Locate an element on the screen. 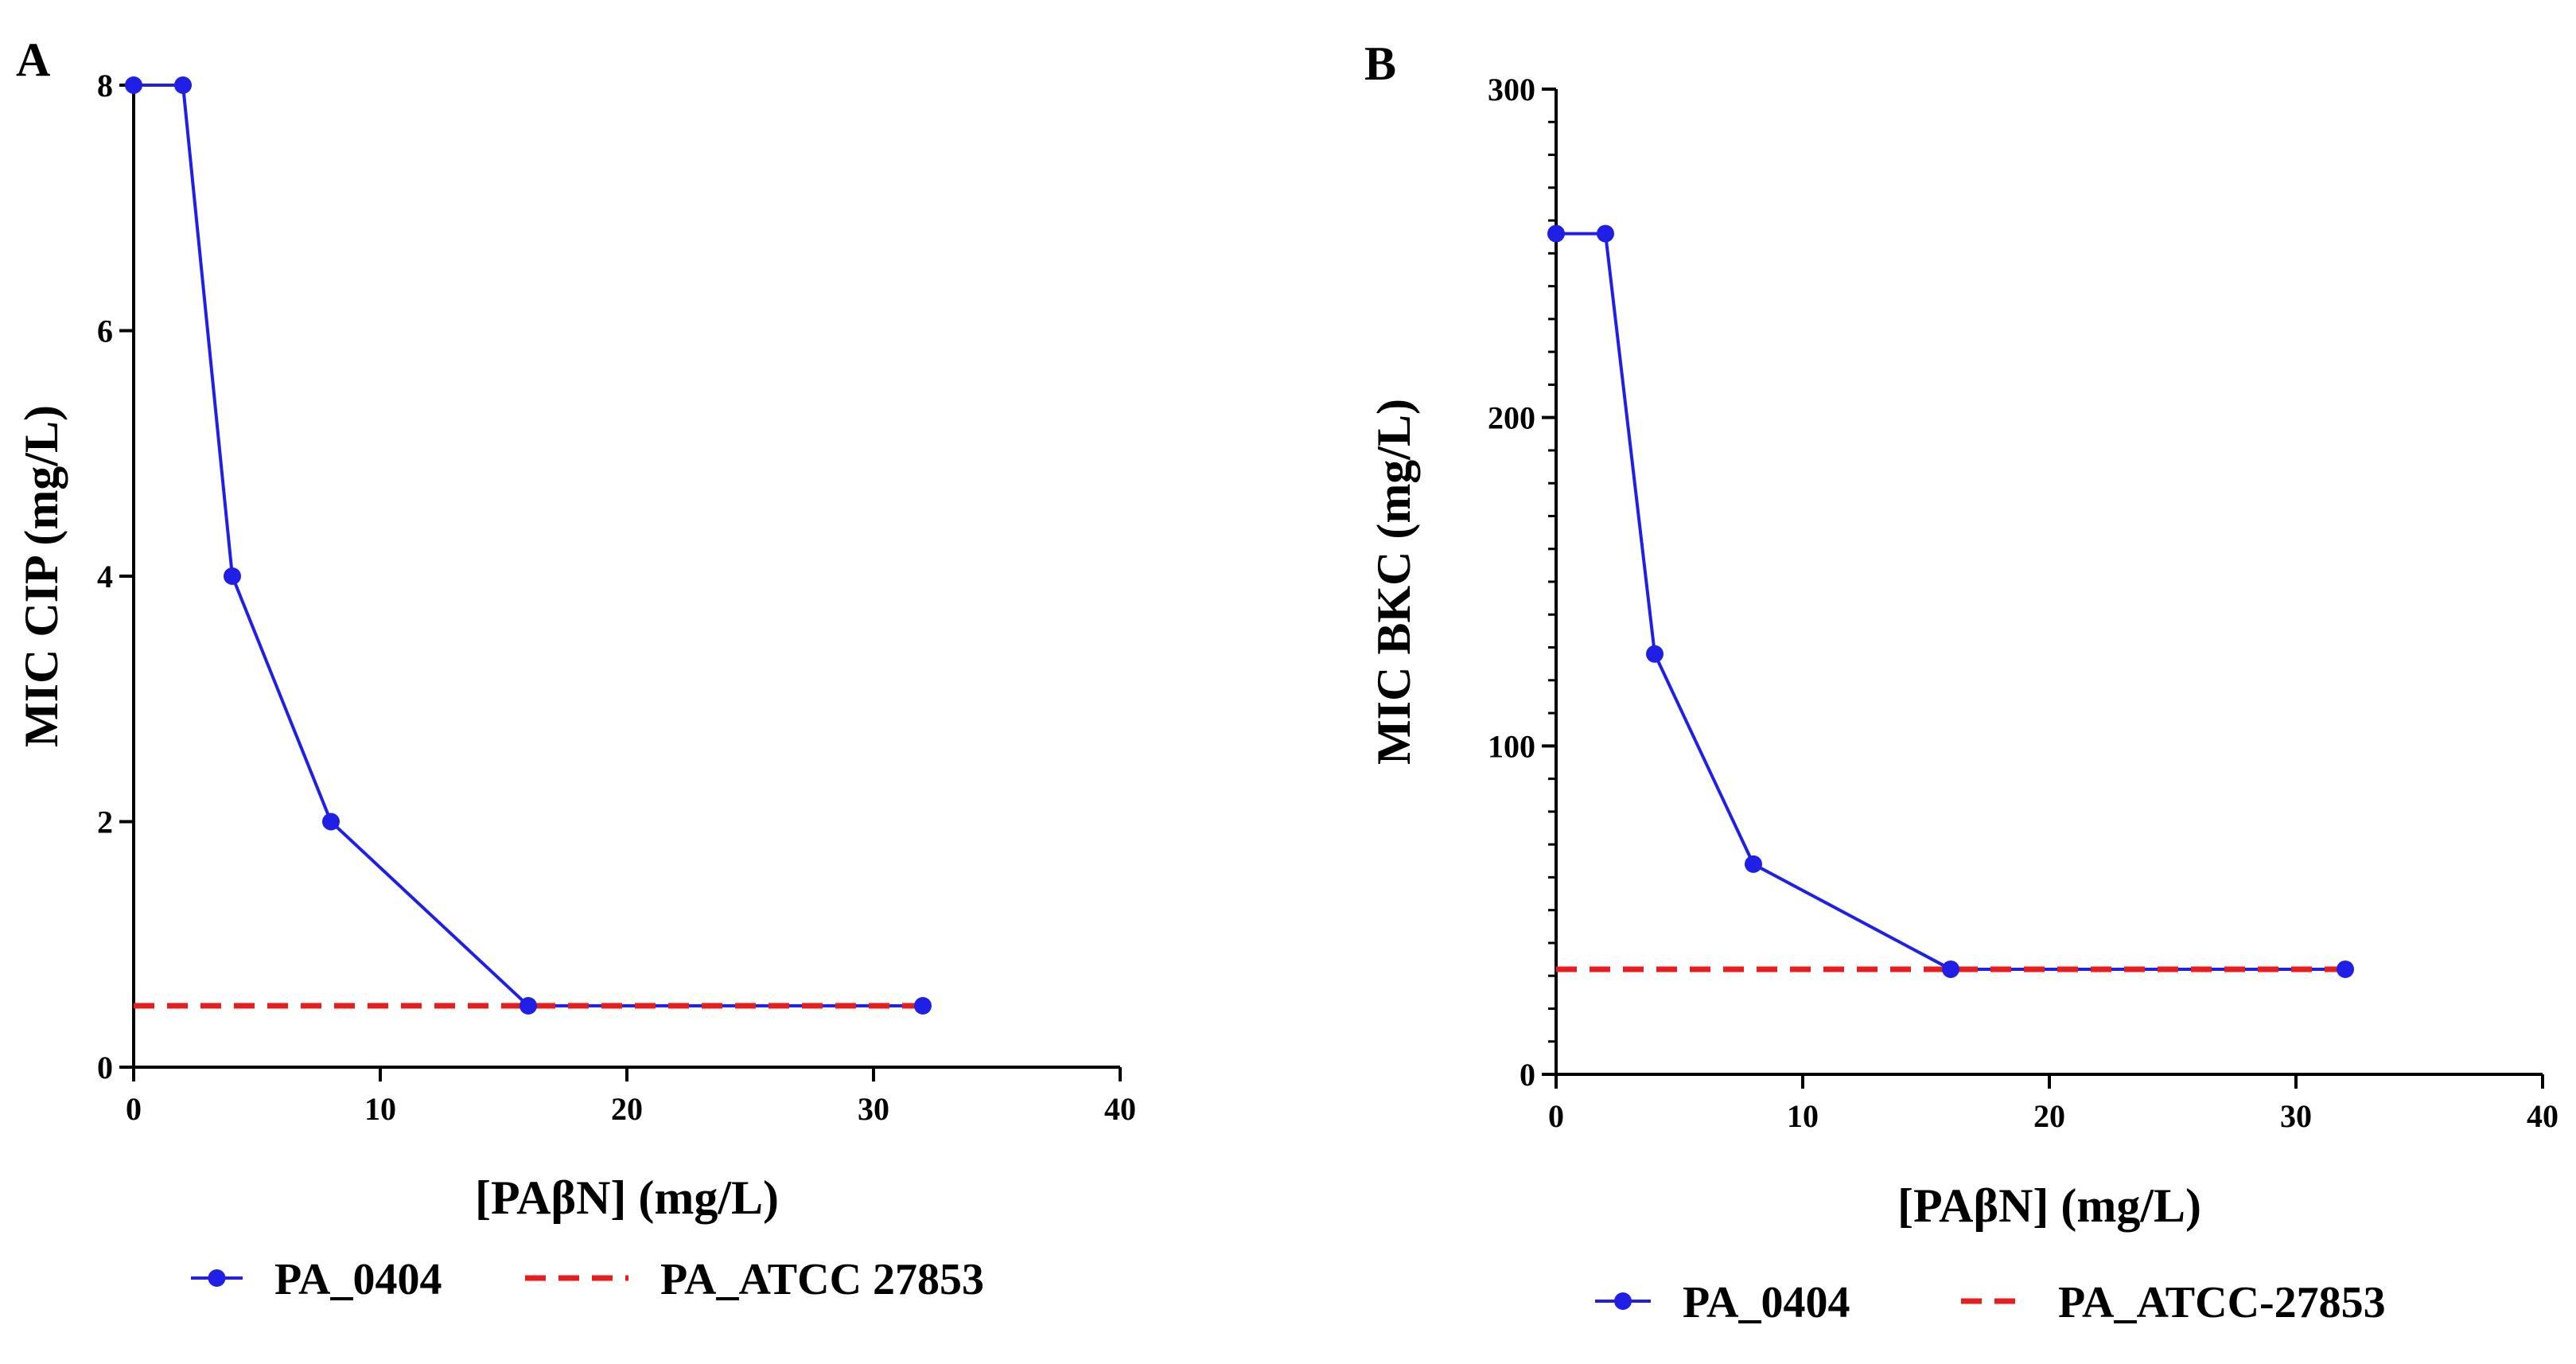 The image size is (2576, 1364). y-tick-label: 100 is located at coordinates (1512, 746).